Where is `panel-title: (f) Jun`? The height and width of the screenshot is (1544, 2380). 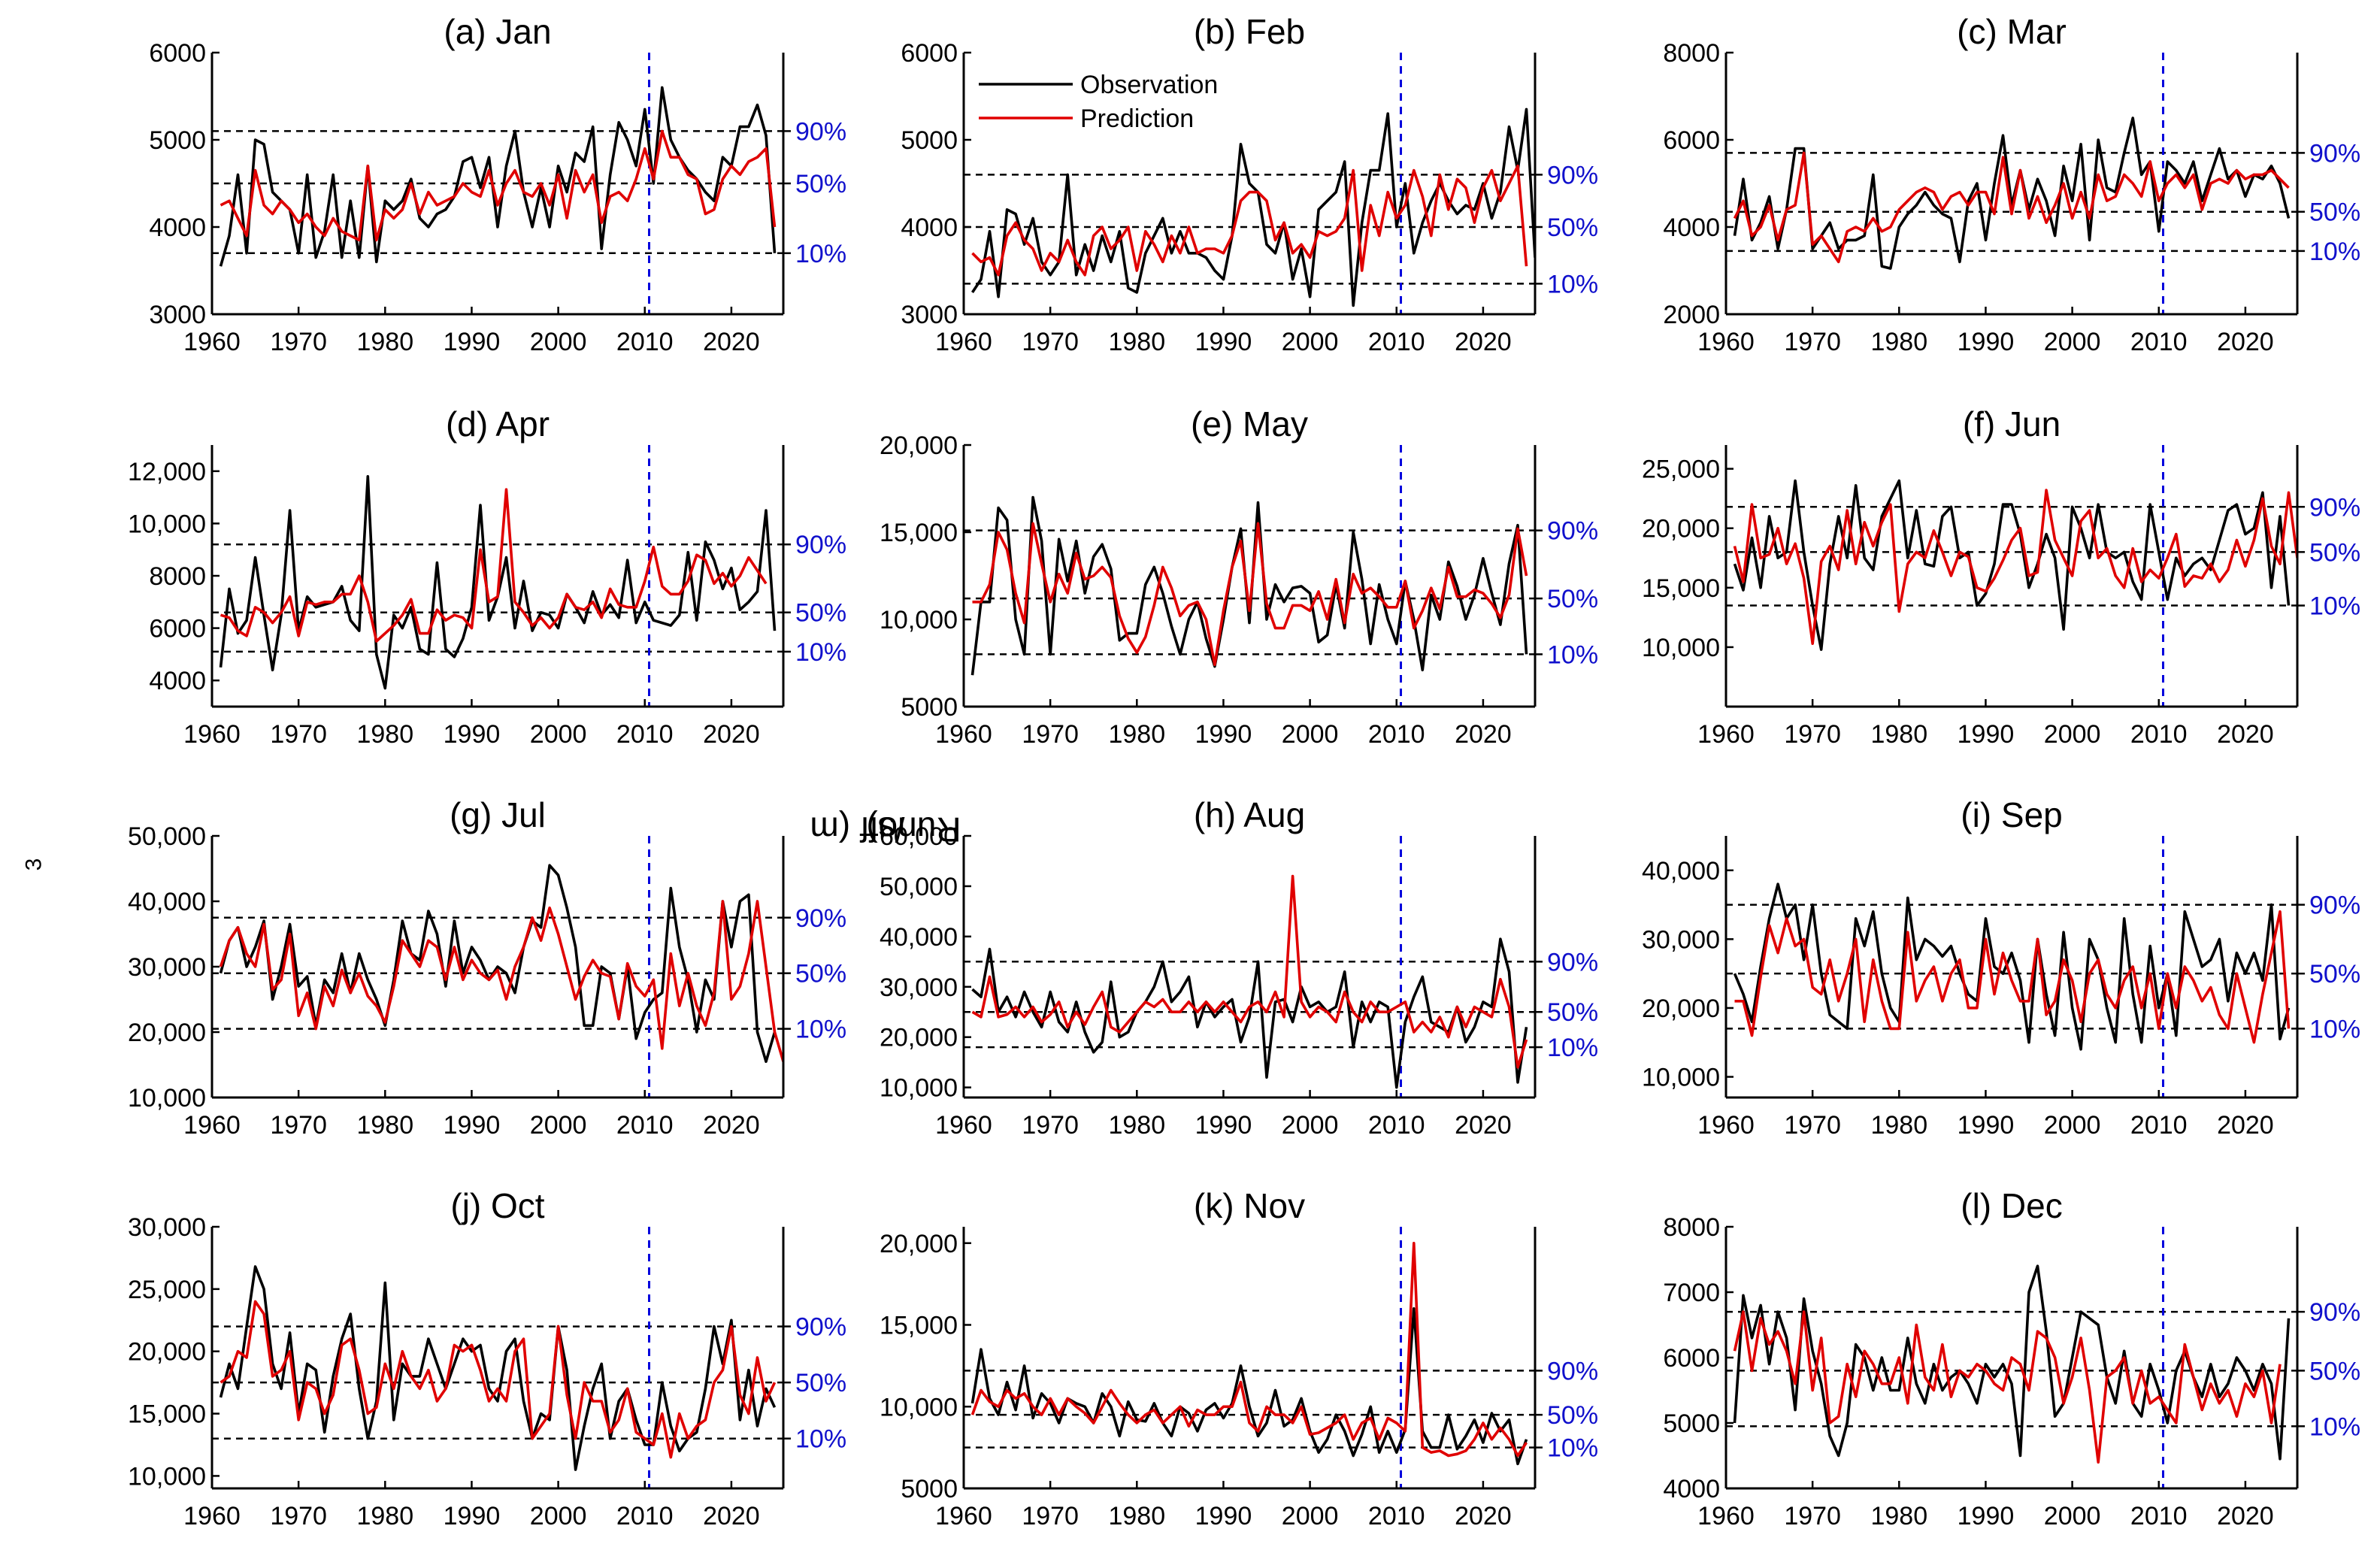
panel-title: (f) Jun is located at coordinates (2012, 424).